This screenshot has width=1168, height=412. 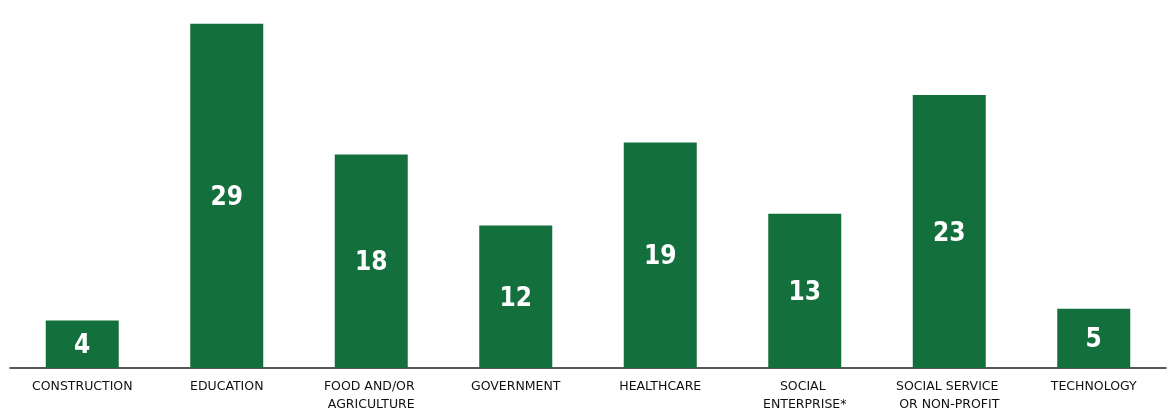 What do you see at coordinates (227, 385) in the screenshot?
I see `x-tick-label: EDUCATION` at bounding box center [227, 385].